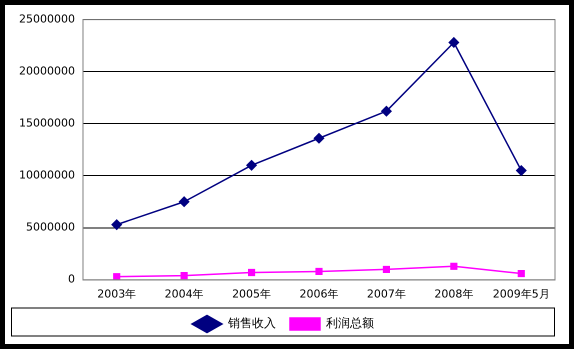 Image resolution: width=574 pixels, height=349 pixels. What do you see at coordinates (46, 19) in the screenshot?
I see `y-tick-label: 25000000` at bounding box center [46, 19].